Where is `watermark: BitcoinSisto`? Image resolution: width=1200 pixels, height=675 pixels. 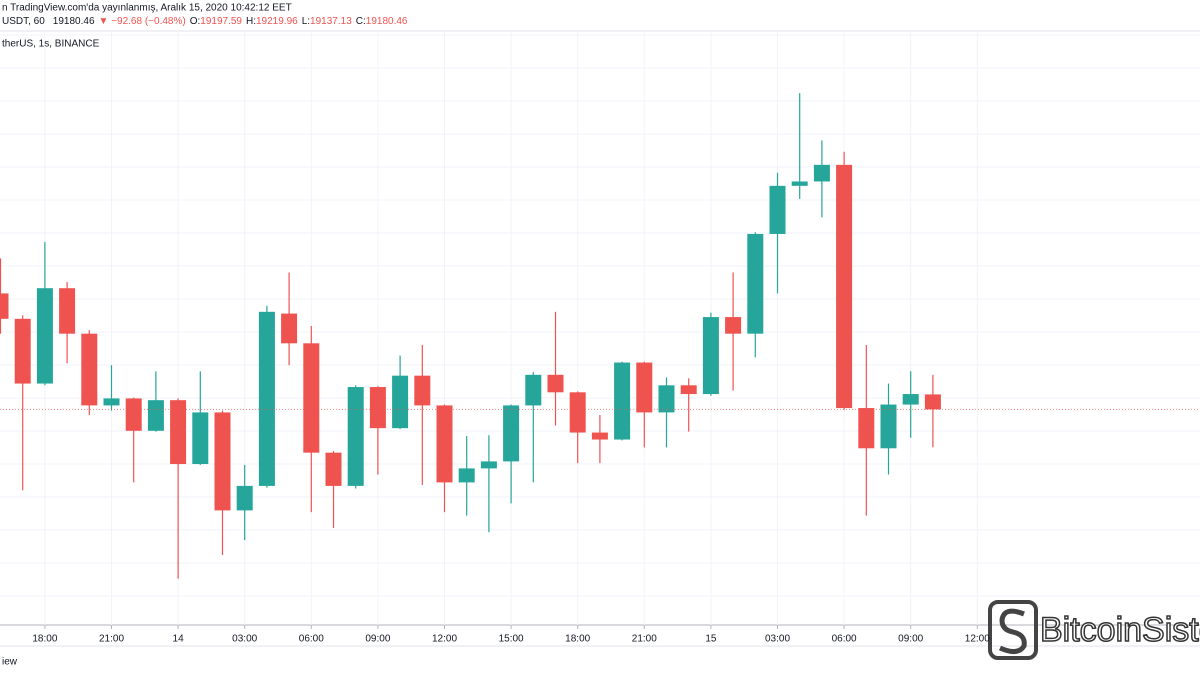
watermark: BitcoinSisto is located at coordinates (1094, 630).